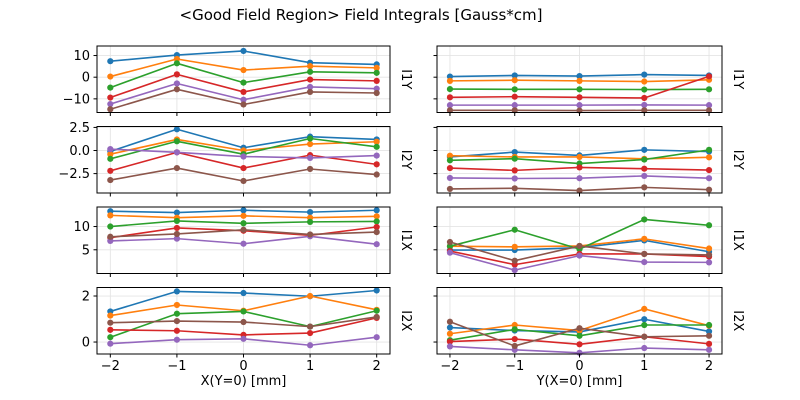 The image size is (800, 400). What do you see at coordinates (589, 338) in the screenshot?
I see `subplot-i2x-right: −2 −1 0 1 2 Y(X=0) [mm] I2X` at bounding box center [589, 338].